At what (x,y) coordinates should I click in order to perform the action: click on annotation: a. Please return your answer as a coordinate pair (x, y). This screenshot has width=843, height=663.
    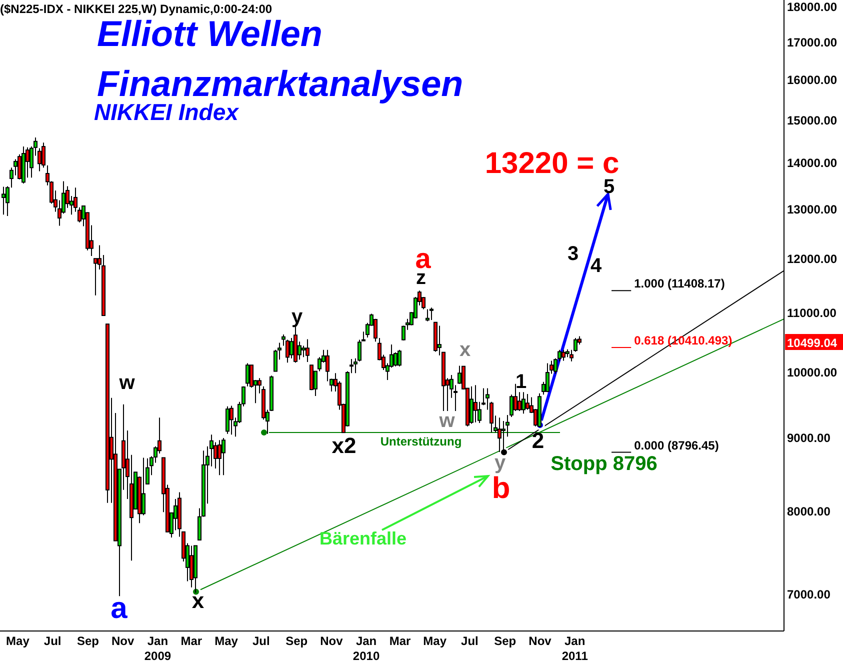
    Looking at the image, I should click on (119, 608).